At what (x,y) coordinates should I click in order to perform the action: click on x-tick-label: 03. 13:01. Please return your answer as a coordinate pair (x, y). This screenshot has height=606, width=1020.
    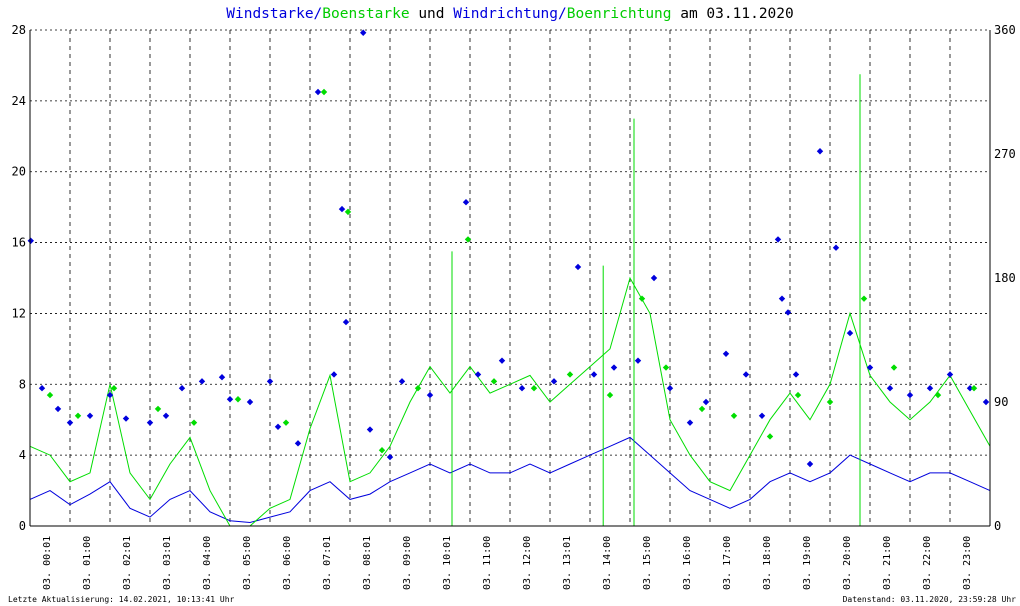
    Looking at the image, I should click on (567, 563).